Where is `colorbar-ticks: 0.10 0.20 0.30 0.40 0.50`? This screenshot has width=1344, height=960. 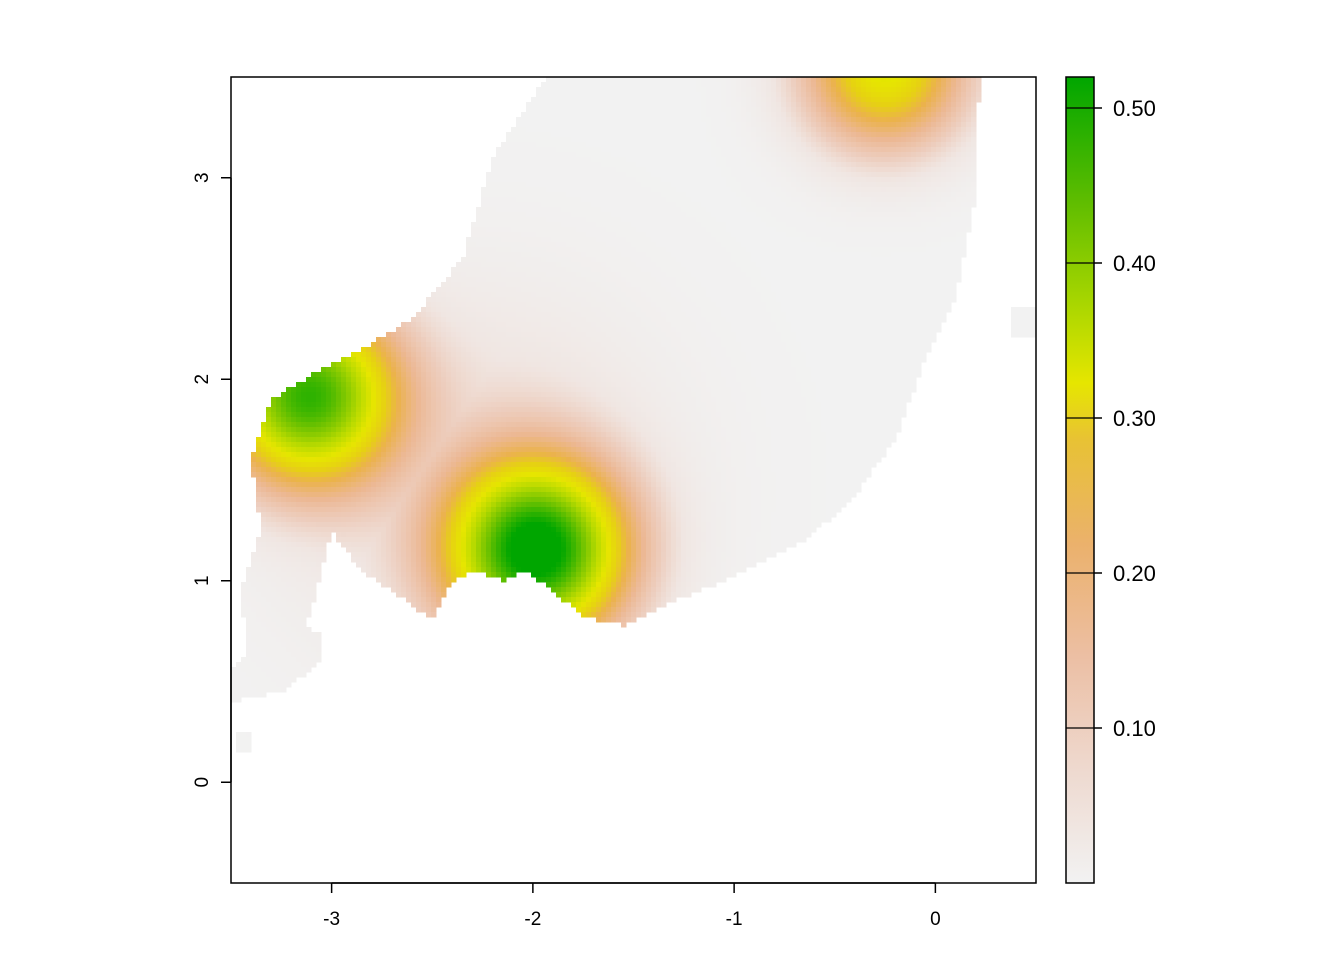 colorbar-ticks: 0.10 0.20 0.30 0.40 0.50 is located at coordinates (1111, 418).